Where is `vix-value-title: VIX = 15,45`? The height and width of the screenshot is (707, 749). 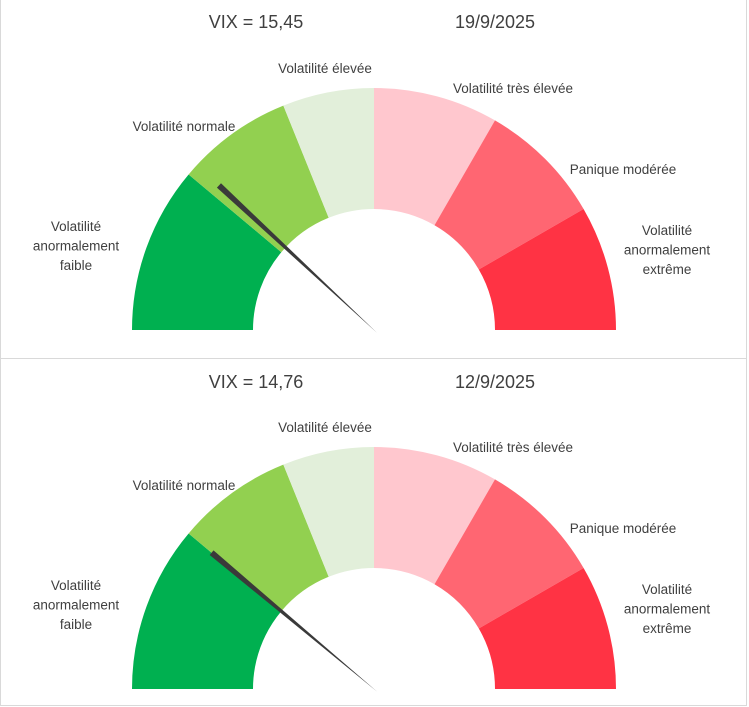 vix-value-title: VIX = 15,45 is located at coordinates (256, 22).